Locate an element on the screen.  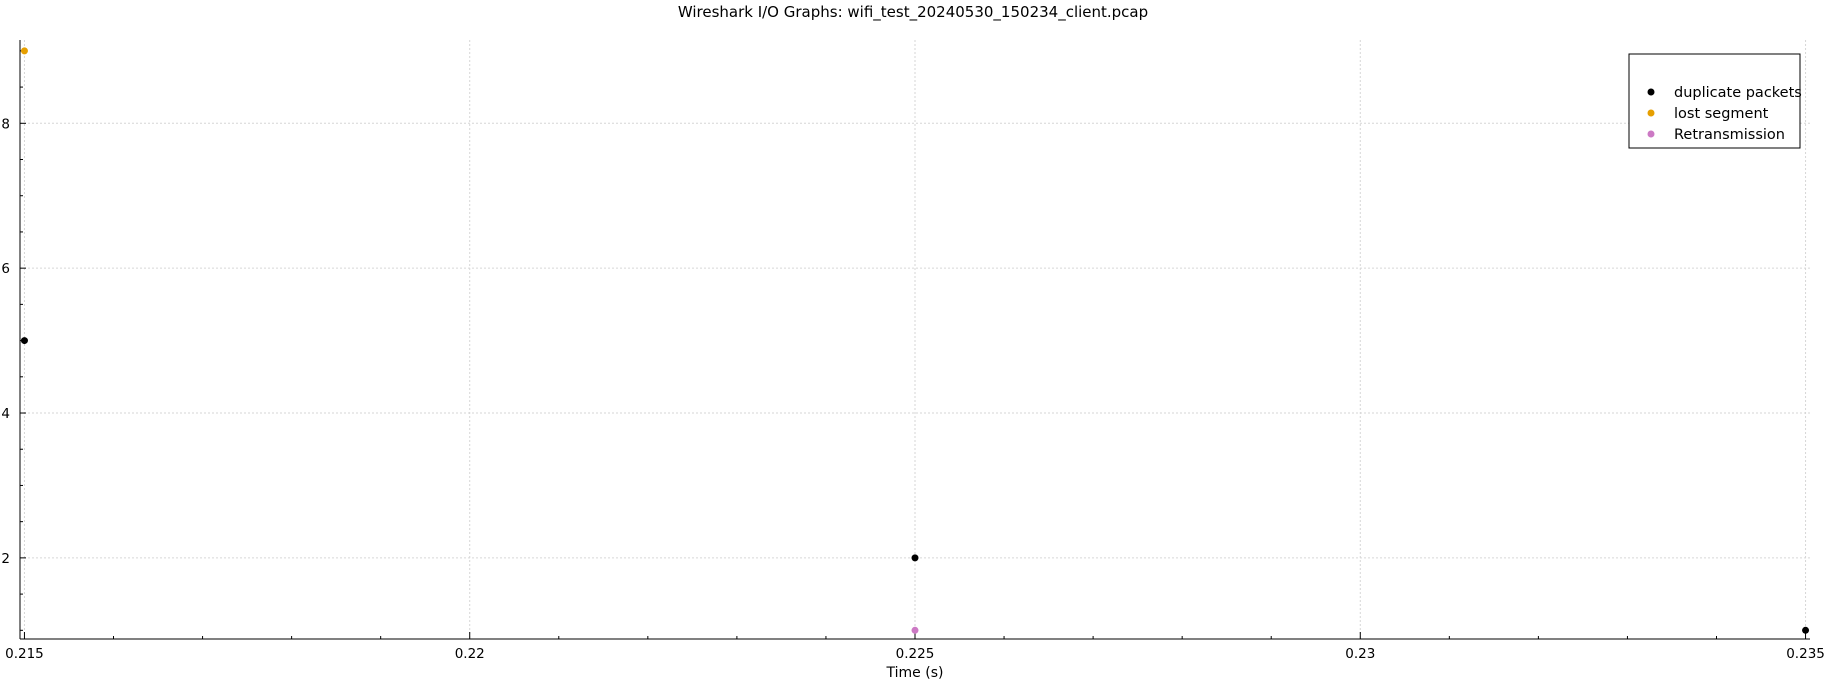
y-tick-label: 2 is located at coordinates (5, 559).